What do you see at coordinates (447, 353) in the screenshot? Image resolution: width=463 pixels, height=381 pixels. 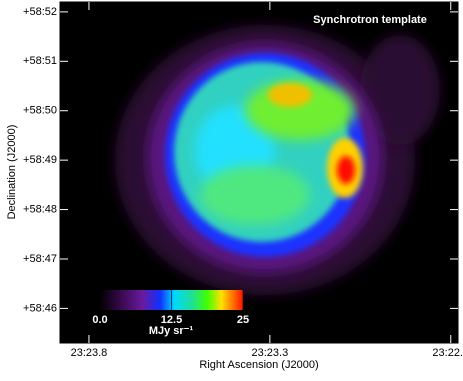 I see `x-tick-label: 23:22.8` at bounding box center [447, 353].